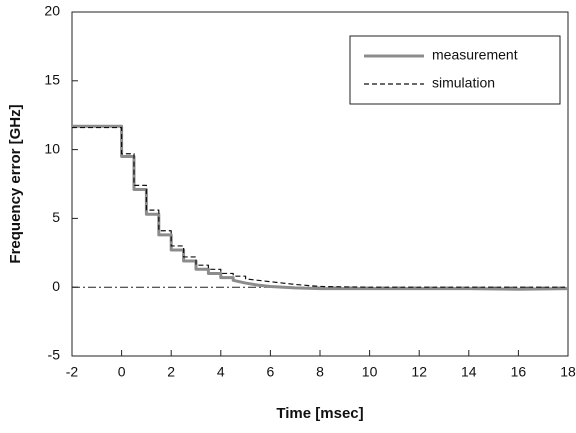 This screenshot has width=576, height=433. I want to click on y-tick-label: 15, so click(52, 80).